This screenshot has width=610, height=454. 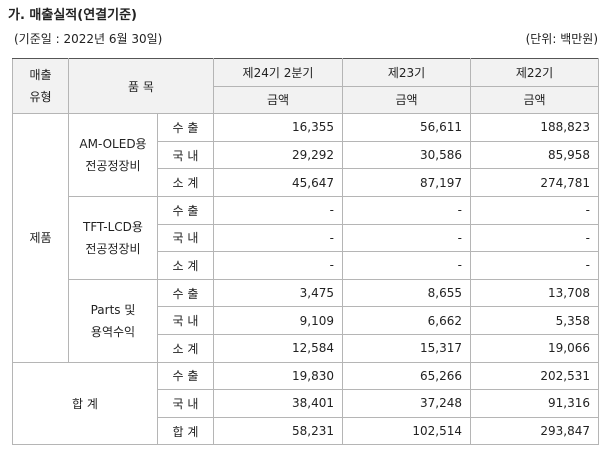 I want to click on table-row: 국 내 38,401 37,248 91,316, so click(x=306, y=403).